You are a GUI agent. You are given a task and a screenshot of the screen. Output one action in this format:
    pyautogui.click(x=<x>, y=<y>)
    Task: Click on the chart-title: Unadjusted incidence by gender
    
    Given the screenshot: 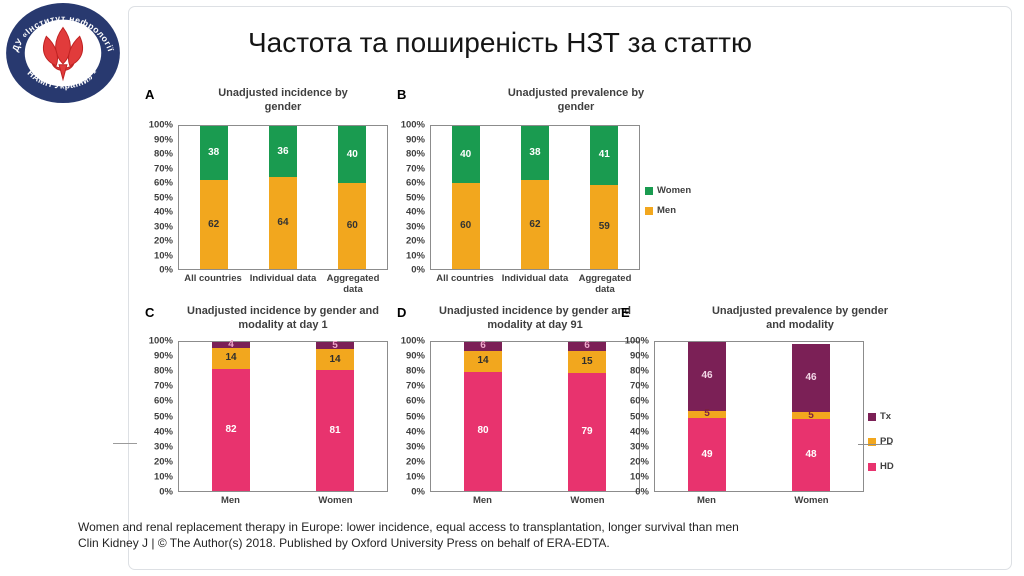 What is the action you would take?
    pyautogui.click(x=283, y=100)
    